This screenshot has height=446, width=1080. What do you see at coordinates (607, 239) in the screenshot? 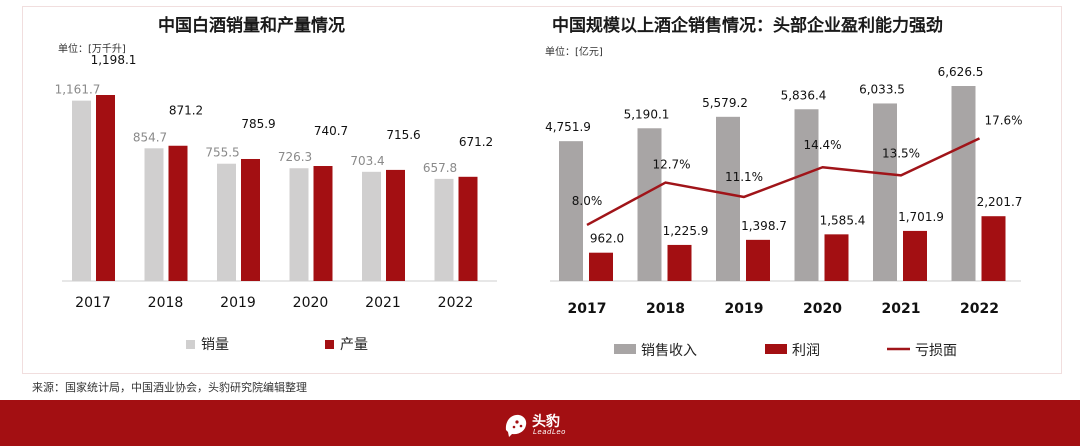
I see `bar-label-利润-2017: 962.0` at bounding box center [607, 239].